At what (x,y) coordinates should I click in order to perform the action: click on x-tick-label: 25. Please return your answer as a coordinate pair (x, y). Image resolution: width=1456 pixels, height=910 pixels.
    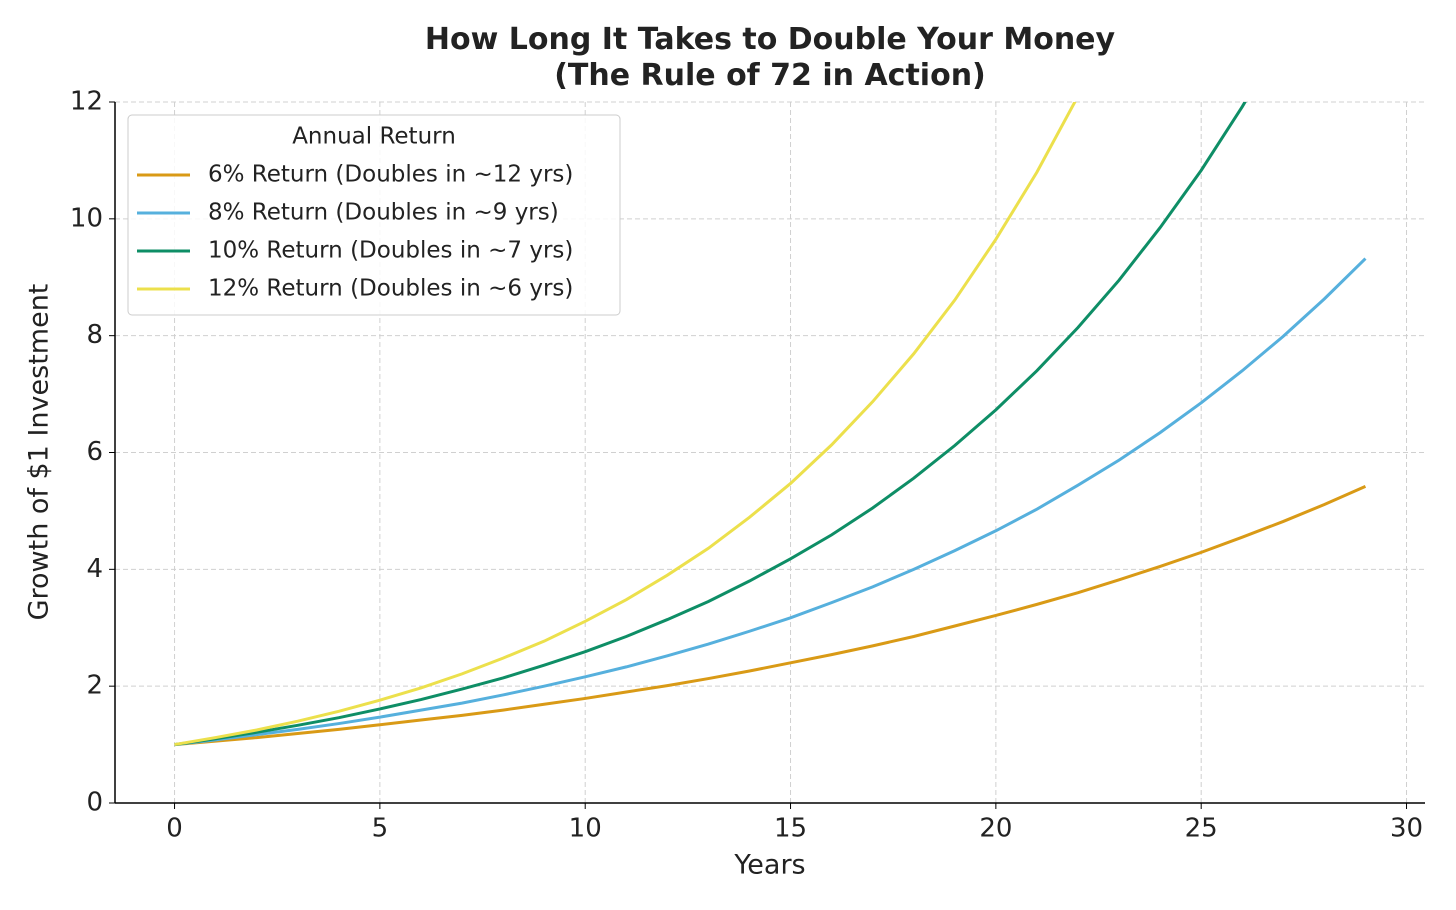
    Looking at the image, I should click on (1201, 829).